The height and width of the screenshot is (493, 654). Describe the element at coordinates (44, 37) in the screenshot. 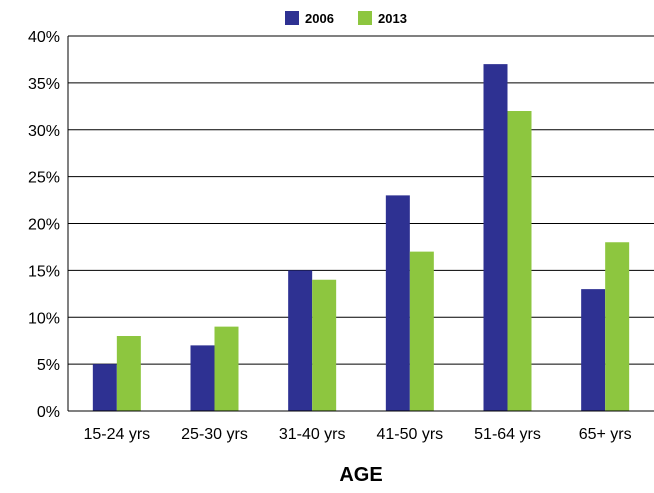

I see `y-tick-label: 40%` at that location.